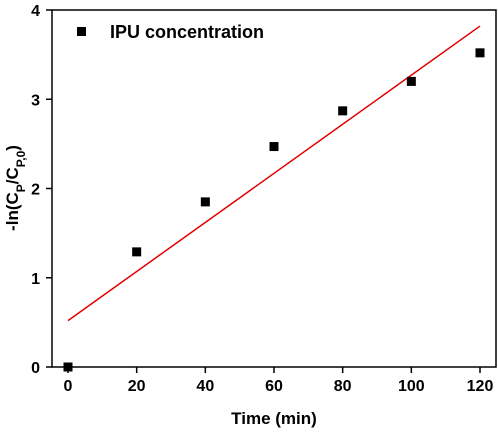 This screenshot has height=434, width=498. I want to click on x-tick-label: 0, so click(68, 386).